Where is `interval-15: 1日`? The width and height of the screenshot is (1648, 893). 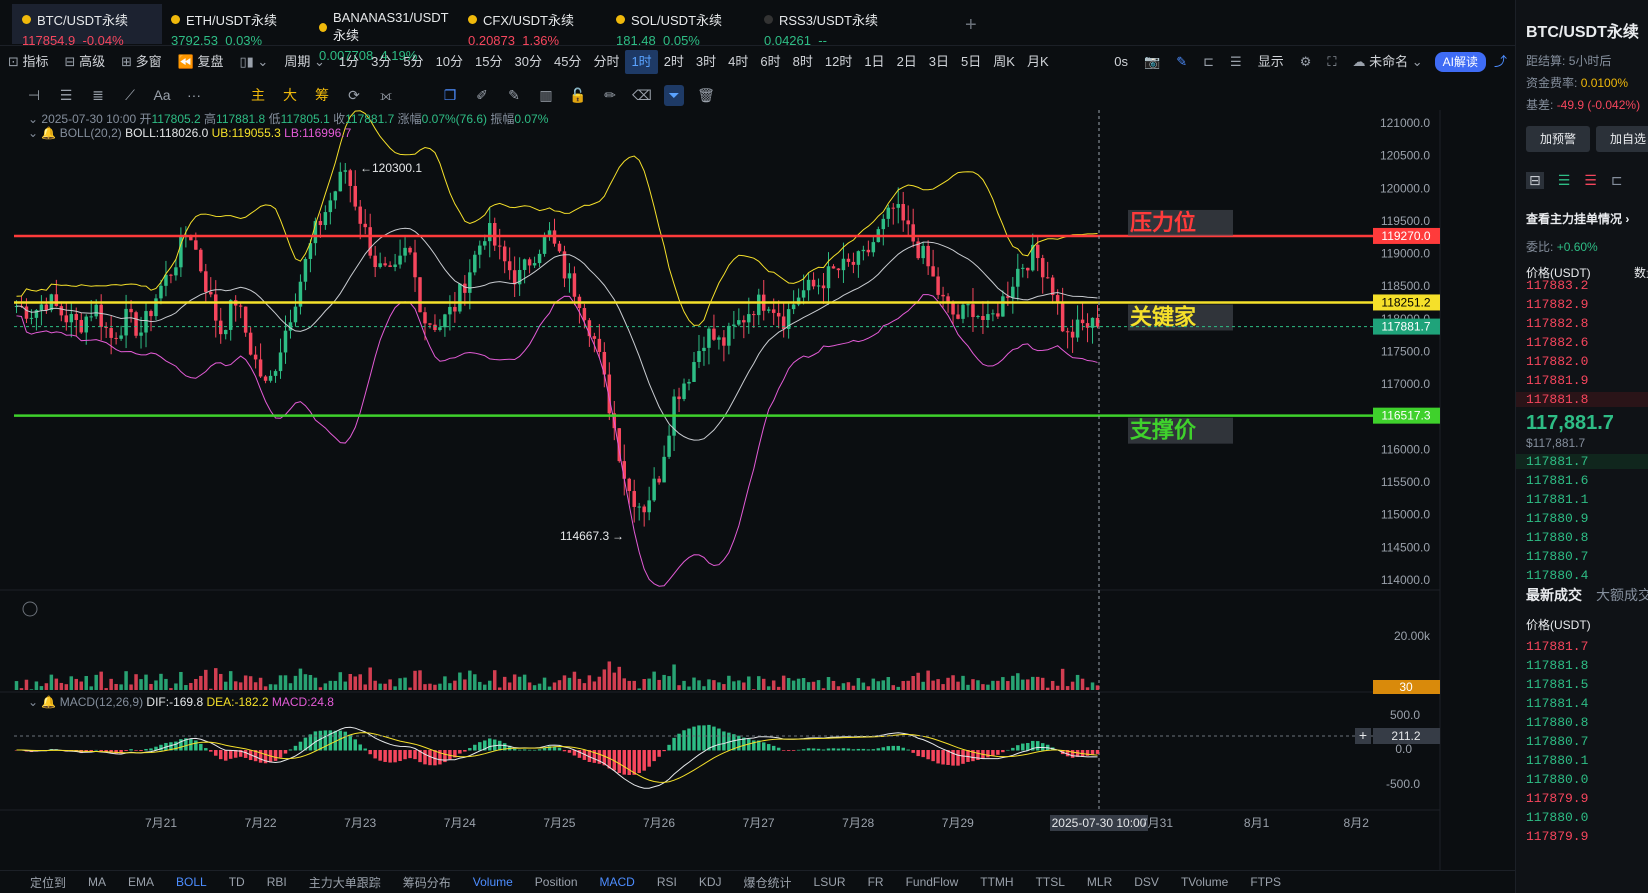
interval-15: 1日 is located at coordinates (874, 61).